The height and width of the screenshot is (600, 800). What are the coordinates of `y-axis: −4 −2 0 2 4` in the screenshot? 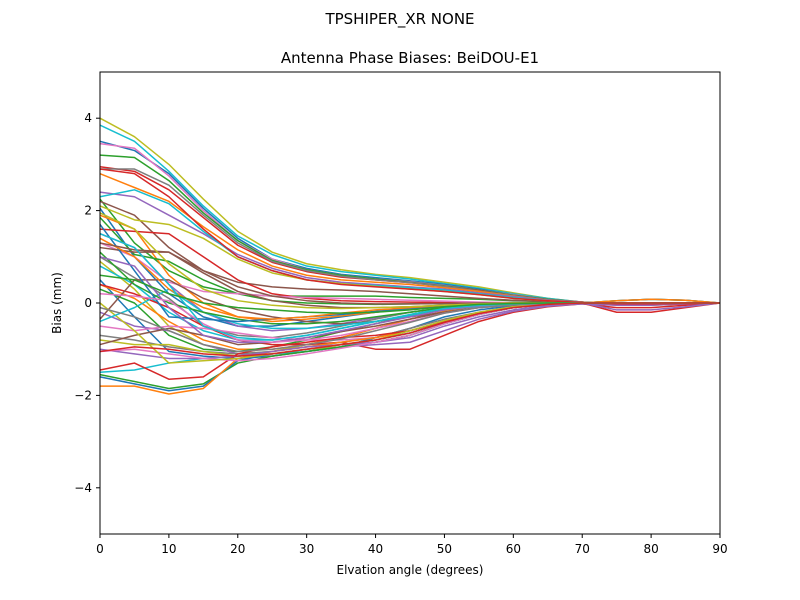 It's located at (87, 303).